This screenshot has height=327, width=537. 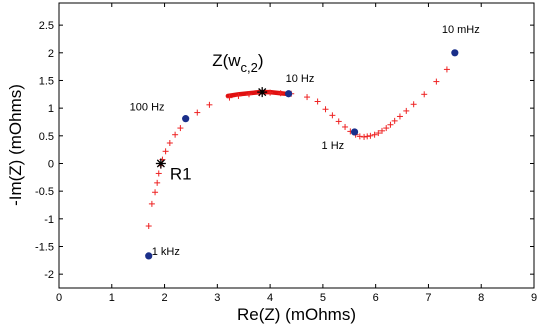 I want to click on annotation-label: Z(wc,2), so click(x=237, y=63).